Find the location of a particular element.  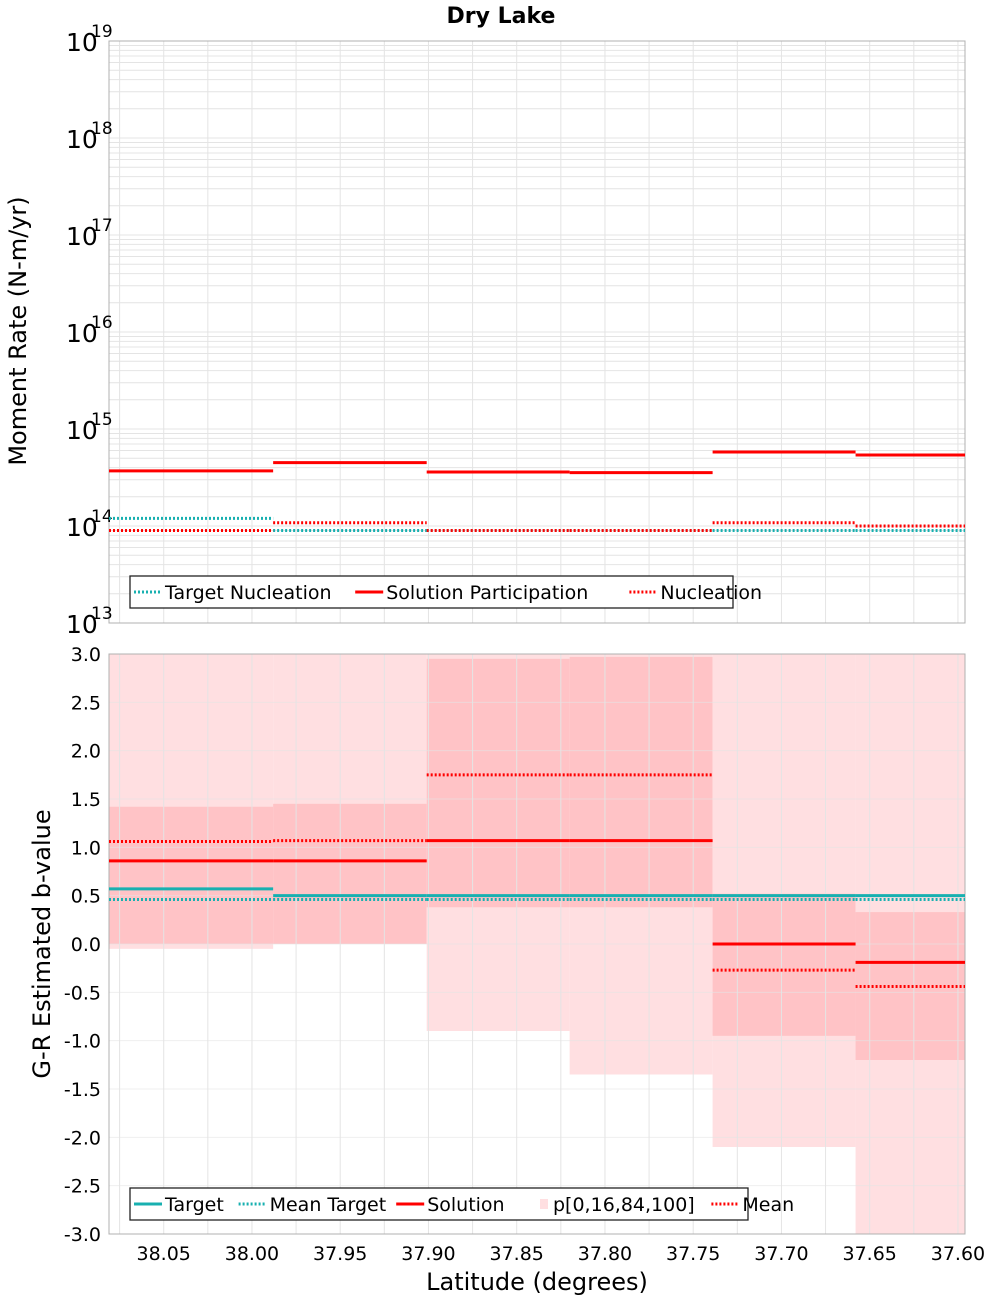

x-tick-label: 37.85 is located at coordinates (516, 1254).